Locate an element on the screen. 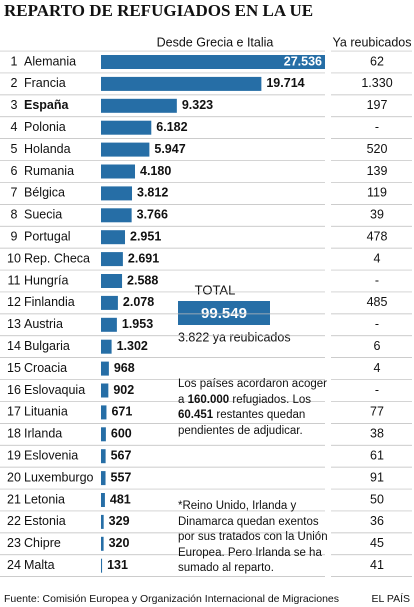 This screenshot has width=414, height=607. rank: 7 is located at coordinates (14, 193).